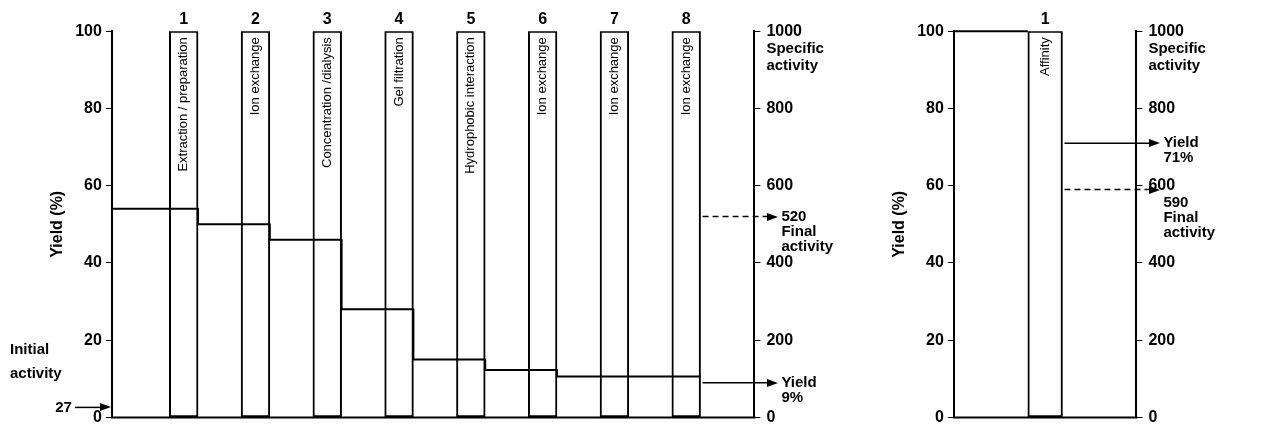 The width and height of the screenshot is (1262, 433). Describe the element at coordinates (799, 388) in the screenshot. I see `ref-line-label: Yield 9%` at that location.